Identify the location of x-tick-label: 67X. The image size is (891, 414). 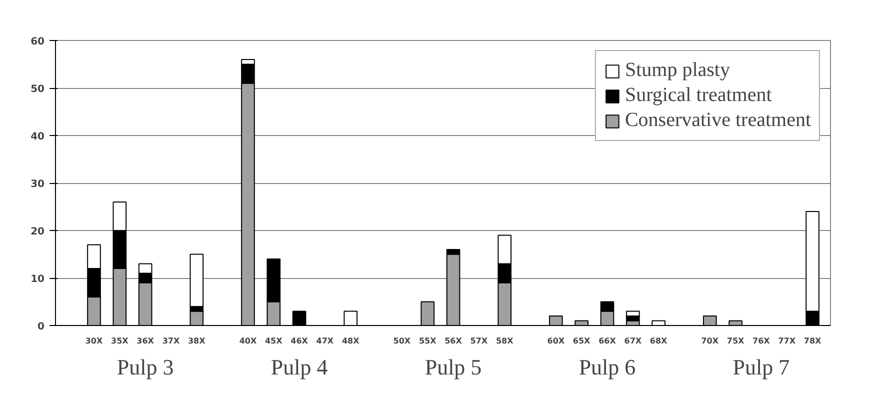
(633, 341).